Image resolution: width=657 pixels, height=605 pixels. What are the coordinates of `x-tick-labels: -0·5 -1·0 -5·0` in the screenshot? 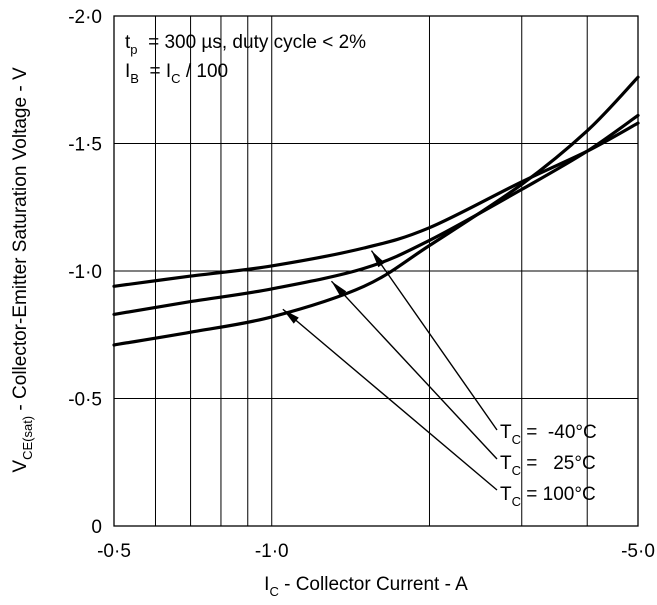 It's located at (376, 551).